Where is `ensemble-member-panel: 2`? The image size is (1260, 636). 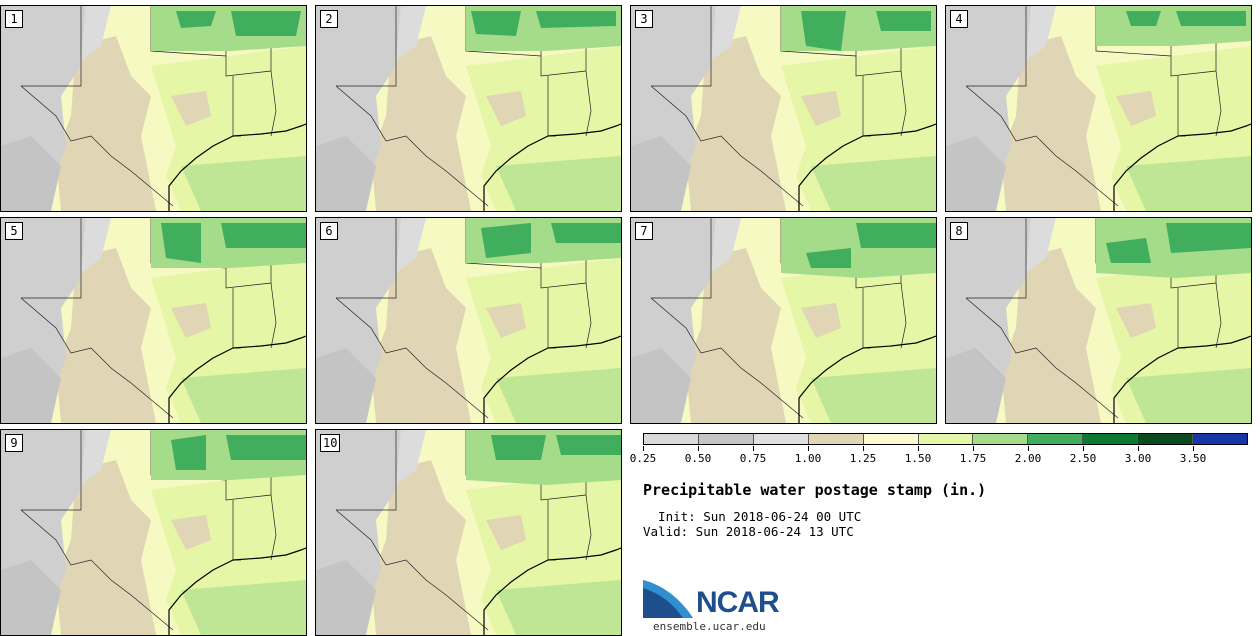
ensemble-member-panel: 2 is located at coordinates (468, 108).